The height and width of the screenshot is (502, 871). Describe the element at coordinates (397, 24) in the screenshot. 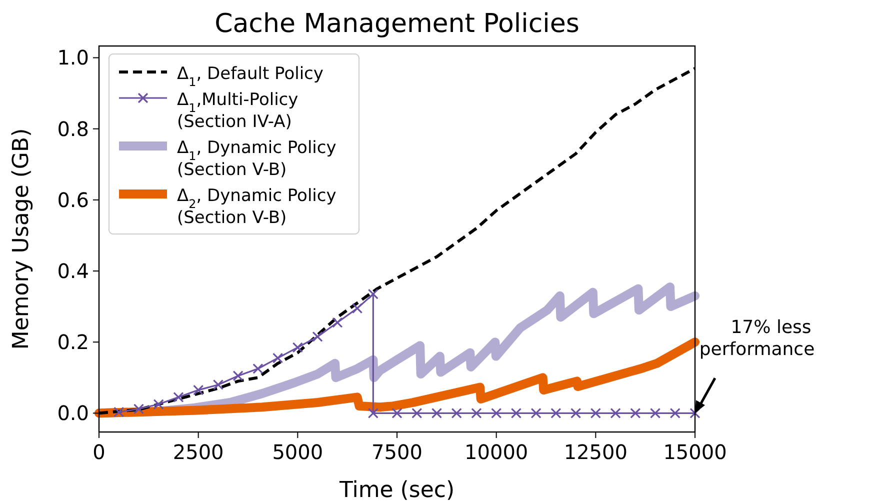

I see `chart-title: Cache Management Policies` at that location.